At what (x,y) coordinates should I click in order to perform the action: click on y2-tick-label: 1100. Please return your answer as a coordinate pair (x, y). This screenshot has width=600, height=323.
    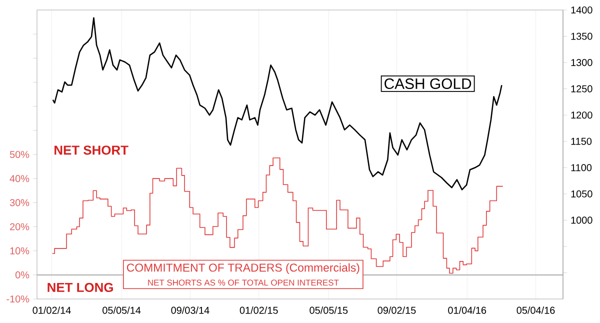
    Looking at the image, I should click on (581, 168).